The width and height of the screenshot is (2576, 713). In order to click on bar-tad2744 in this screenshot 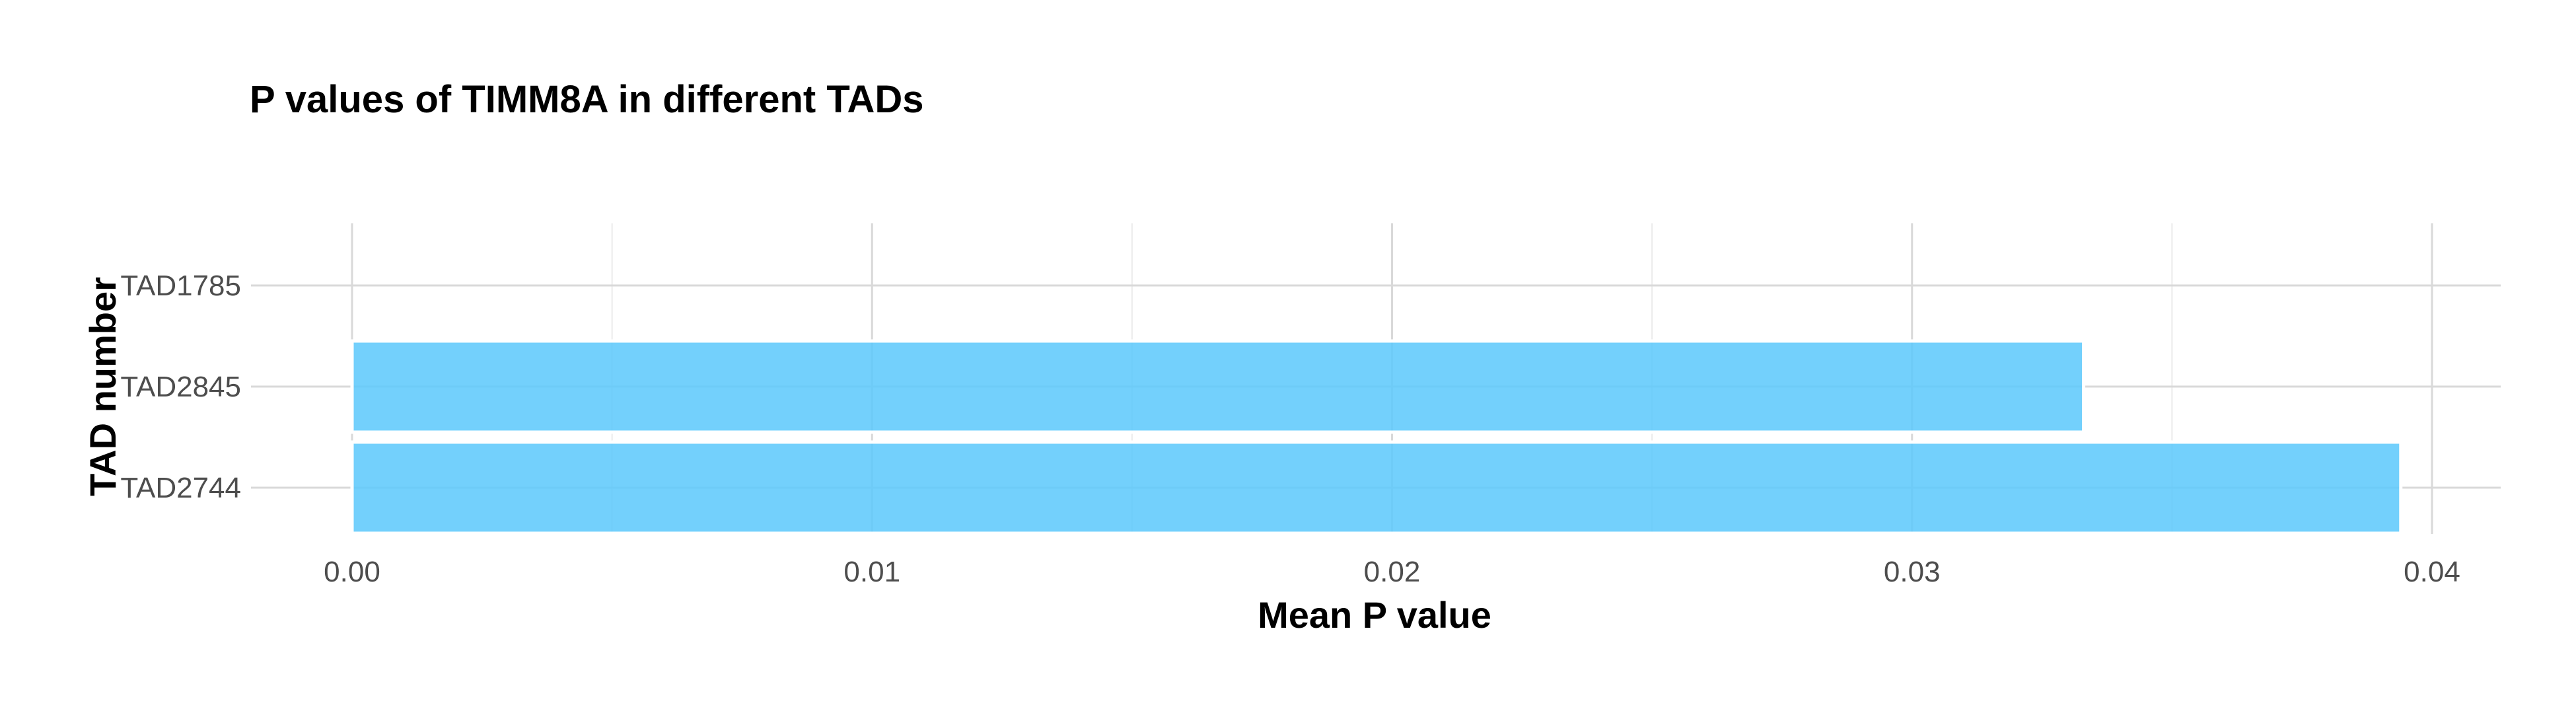, I will do `click(1377, 487)`.